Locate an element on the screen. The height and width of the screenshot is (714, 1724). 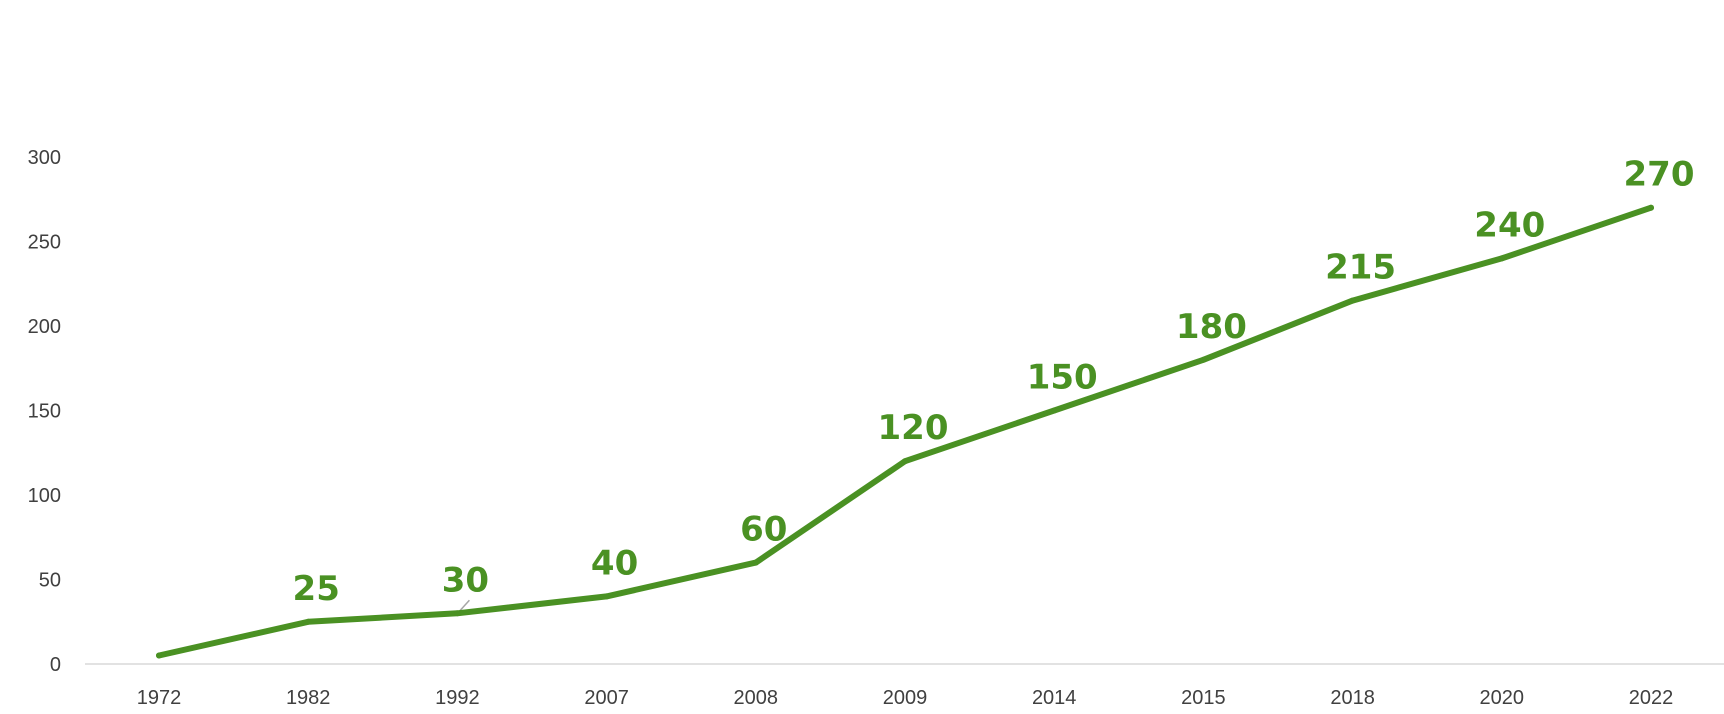
x-tick-label: 2007 is located at coordinates (606, 698).